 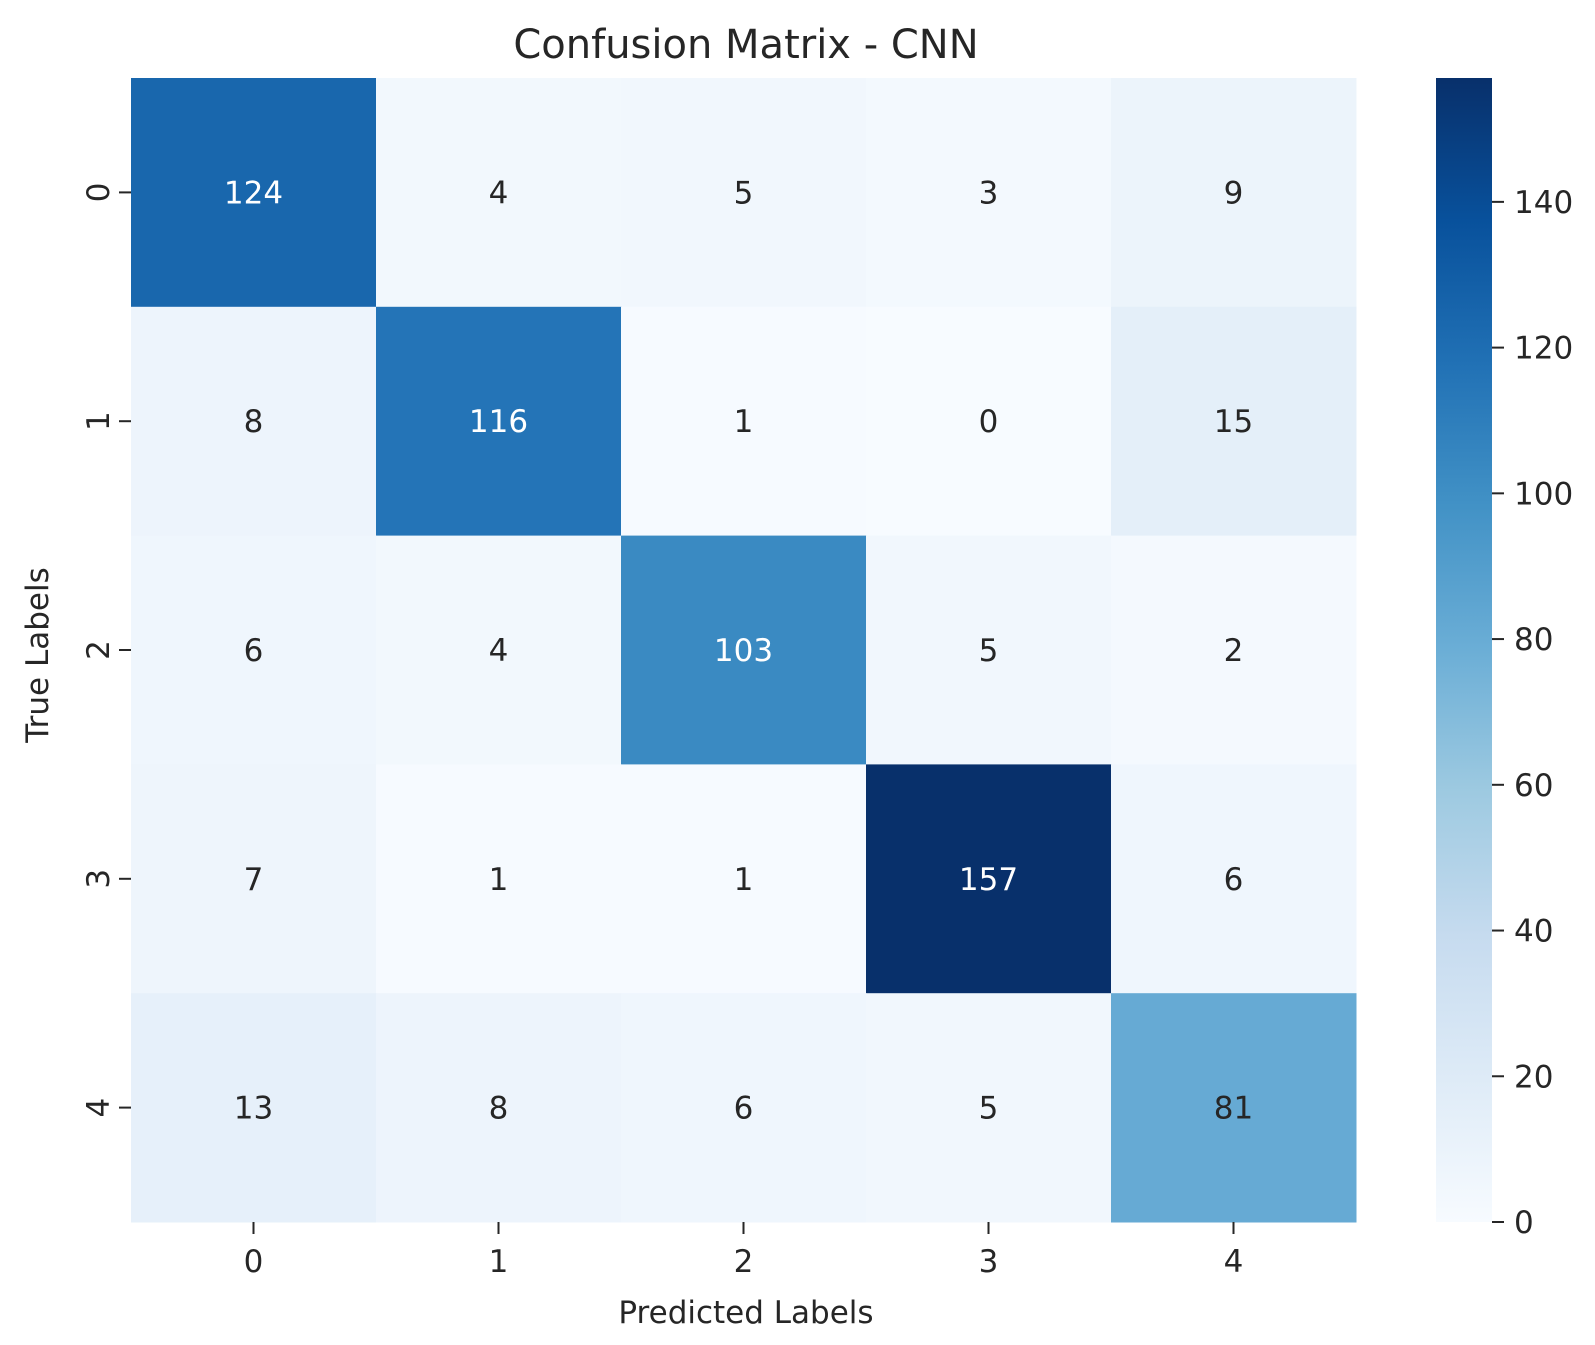 I want to click on cell-value-label: 103, so click(x=743, y=651).